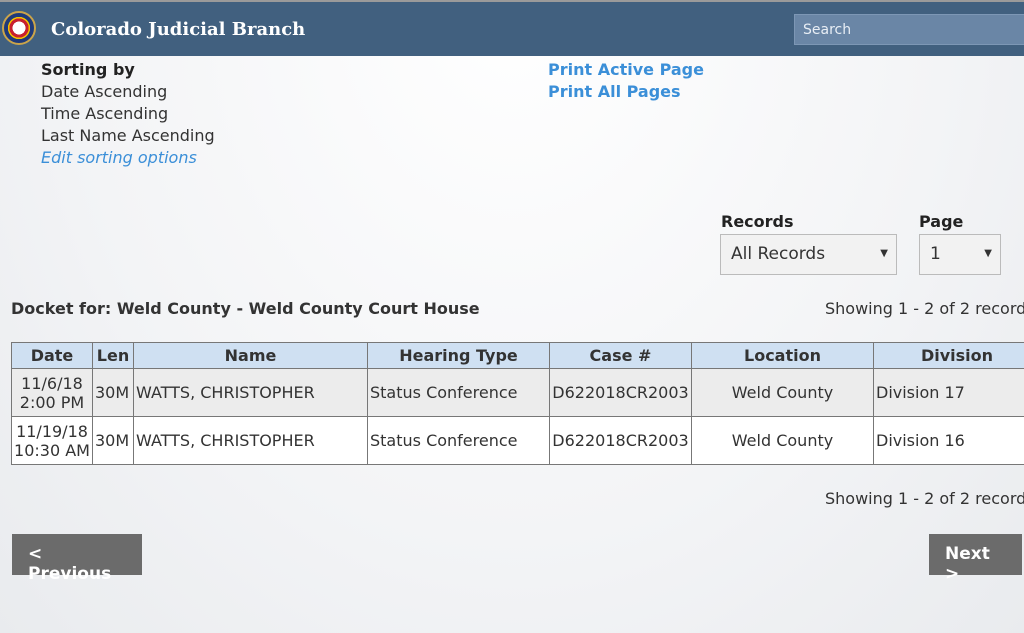 The width and height of the screenshot is (1024, 633). Describe the element at coordinates (52, 402) in the screenshot. I see `time: 2:00 PM` at that location.